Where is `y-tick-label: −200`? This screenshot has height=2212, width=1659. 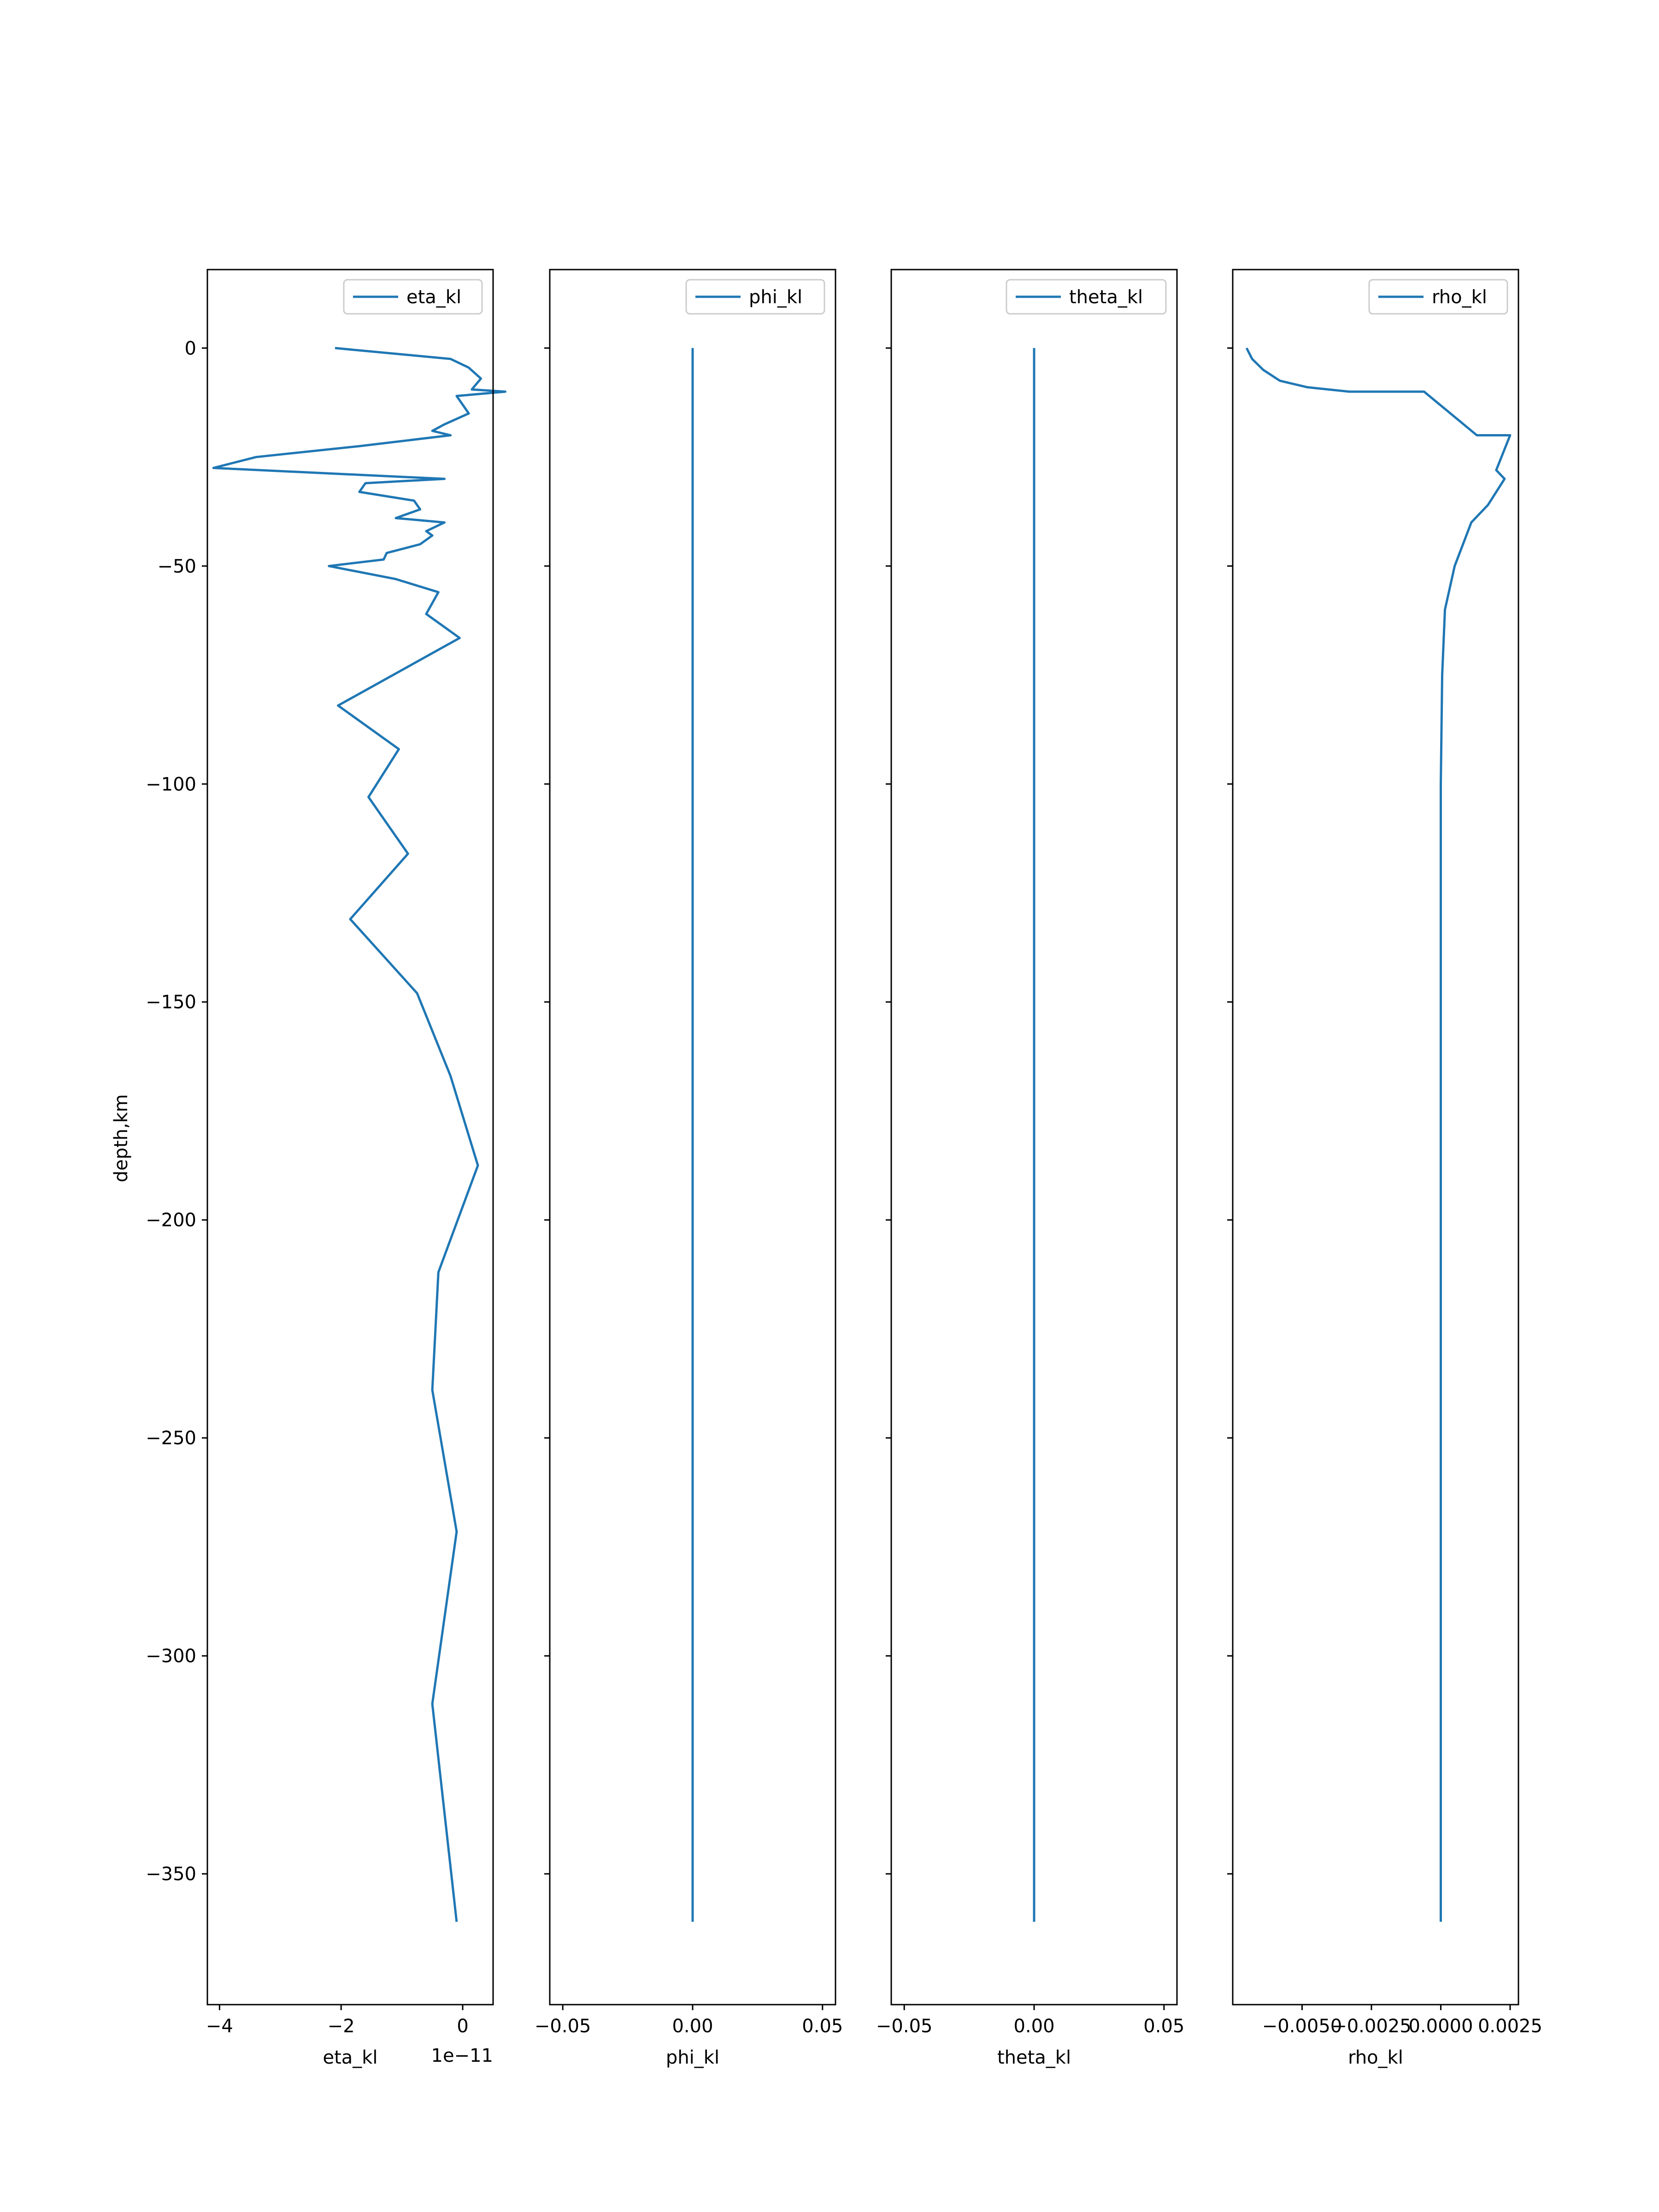
y-tick-label: −200 is located at coordinates (171, 1220).